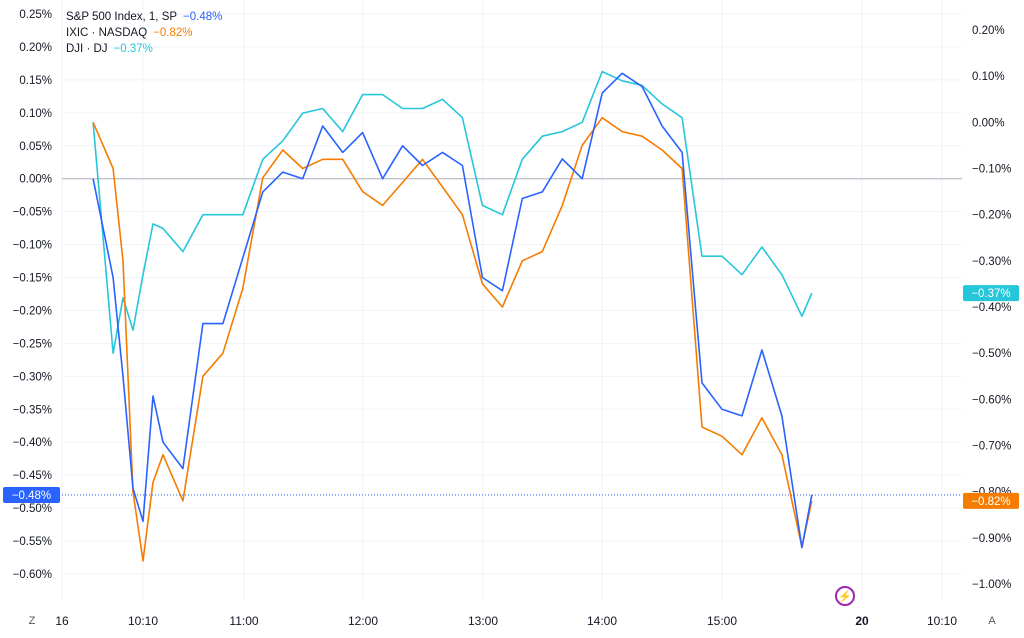  Describe the element at coordinates (991, 539) in the screenshot. I see `right-tick-label: −0.90%` at that location.